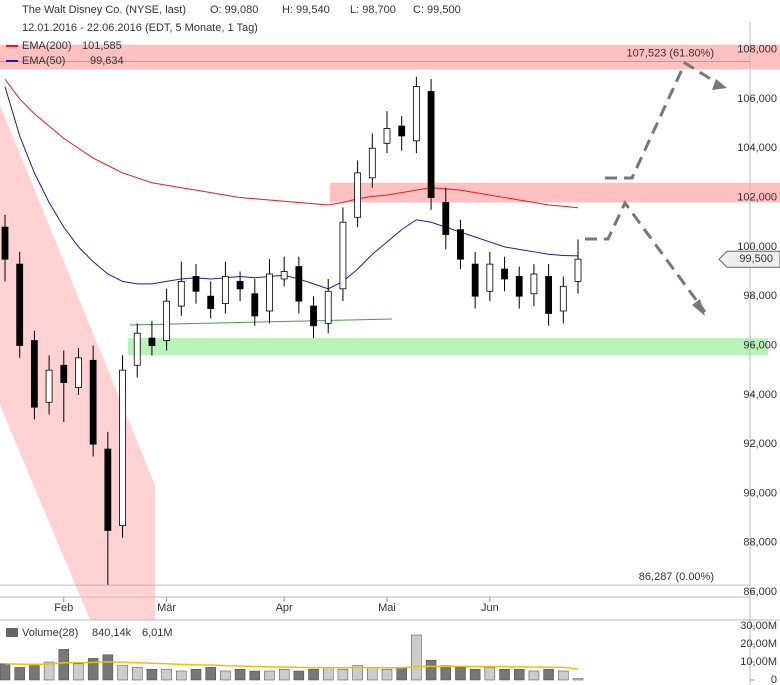 The width and height of the screenshot is (780, 685). What do you see at coordinates (47, 46) in the screenshot?
I see `legend-label: EMA(200)` at bounding box center [47, 46].